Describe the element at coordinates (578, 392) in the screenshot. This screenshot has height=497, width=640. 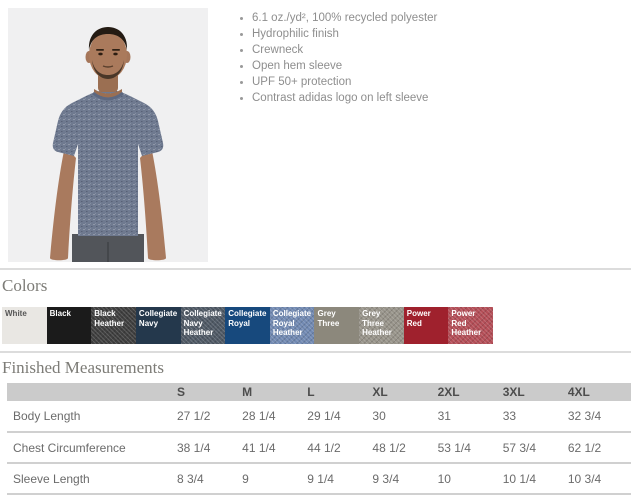
I see `size-col-header-4xl: 4XL` at that location.